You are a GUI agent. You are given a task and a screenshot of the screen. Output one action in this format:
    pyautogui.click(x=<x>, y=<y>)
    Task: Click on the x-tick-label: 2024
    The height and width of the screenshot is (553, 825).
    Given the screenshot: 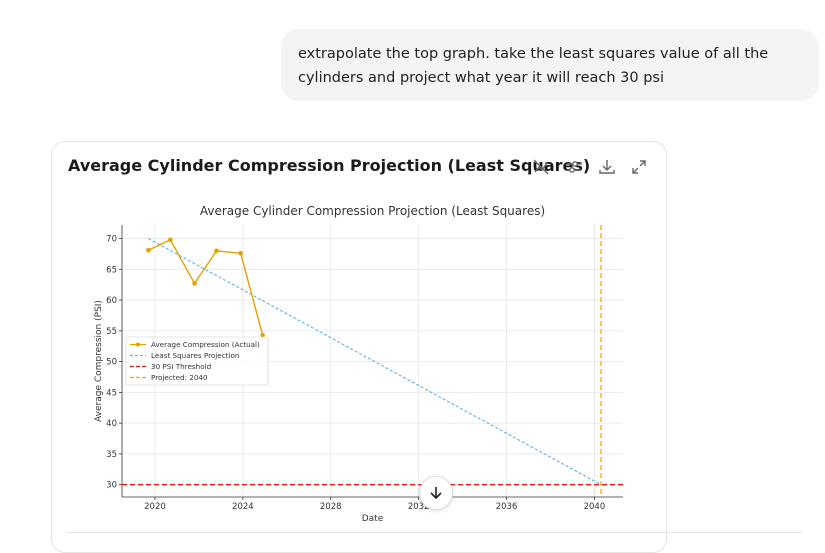 What is the action you would take?
    pyautogui.click(x=243, y=507)
    